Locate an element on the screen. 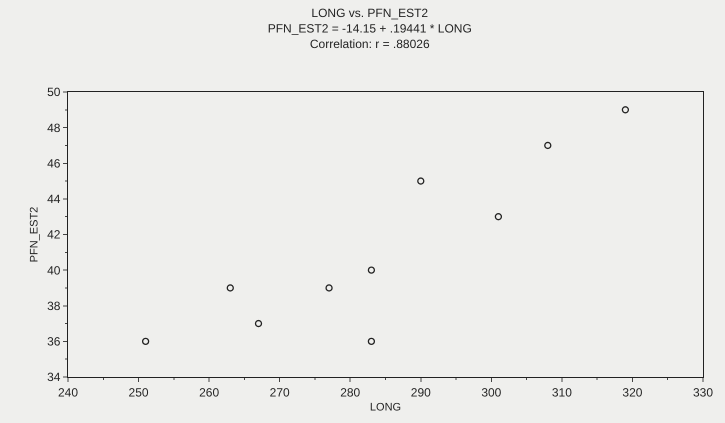 The height and width of the screenshot is (423, 725). x-tick-label: 320 is located at coordinates (632, 393).